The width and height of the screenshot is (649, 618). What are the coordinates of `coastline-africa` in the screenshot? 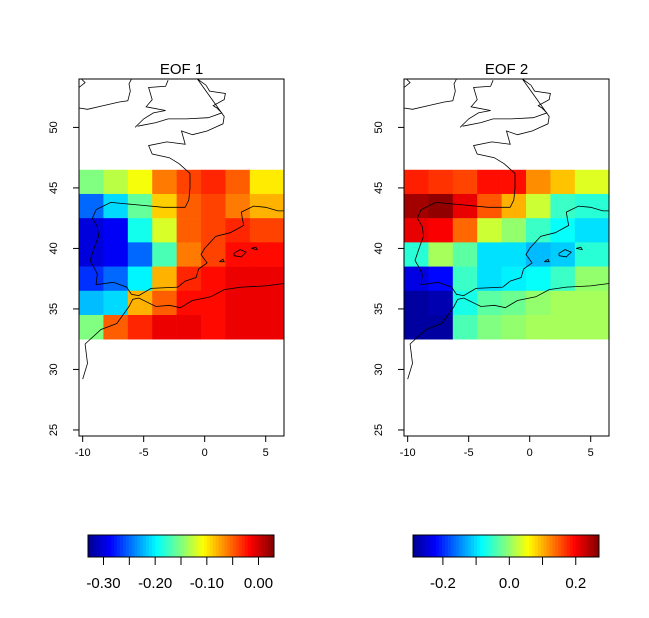 It's located at (508, 331).